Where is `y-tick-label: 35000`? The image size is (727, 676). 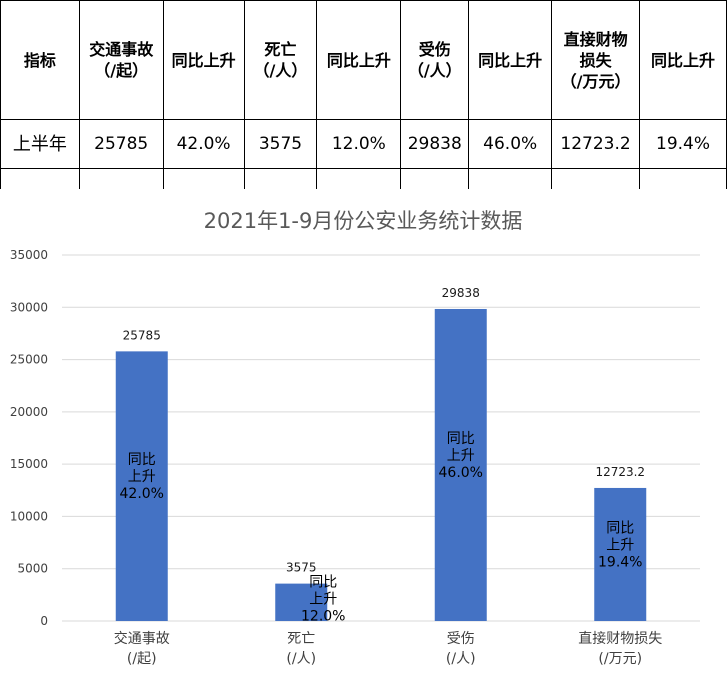
y-tick-label: 35000 is located at coordinates (29, 255).